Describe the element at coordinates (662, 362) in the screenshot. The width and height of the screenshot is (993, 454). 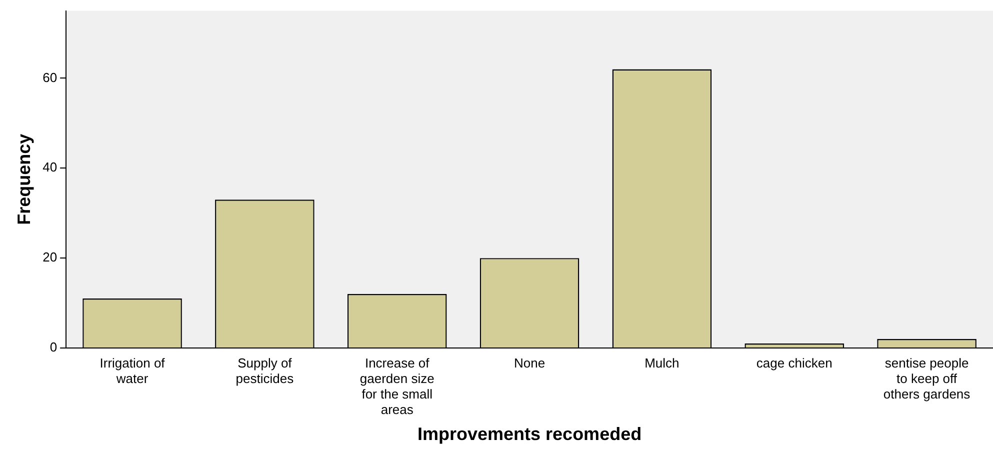
I see `x-tick-label: Mulch` at that location.